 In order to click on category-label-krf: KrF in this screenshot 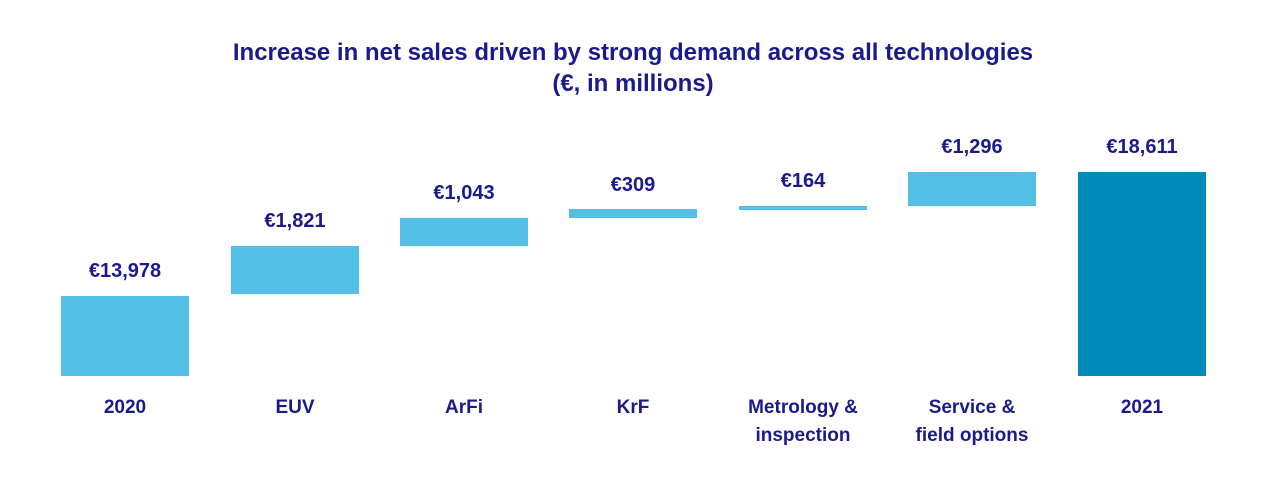, I will do `click(633, 407)`.